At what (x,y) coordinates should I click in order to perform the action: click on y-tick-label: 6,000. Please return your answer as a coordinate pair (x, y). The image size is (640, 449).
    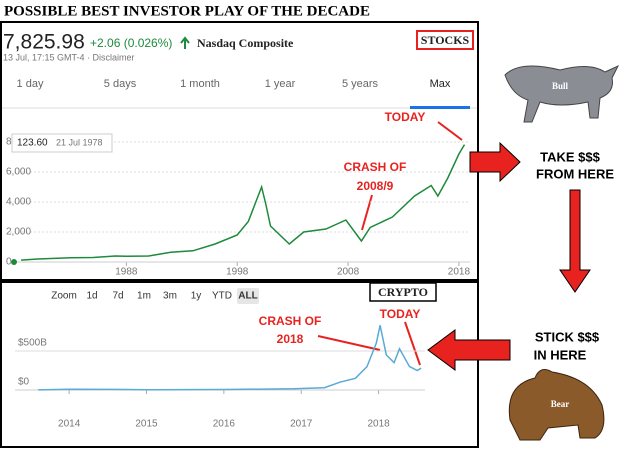
    Looking at the image, I should click on (18, 172).